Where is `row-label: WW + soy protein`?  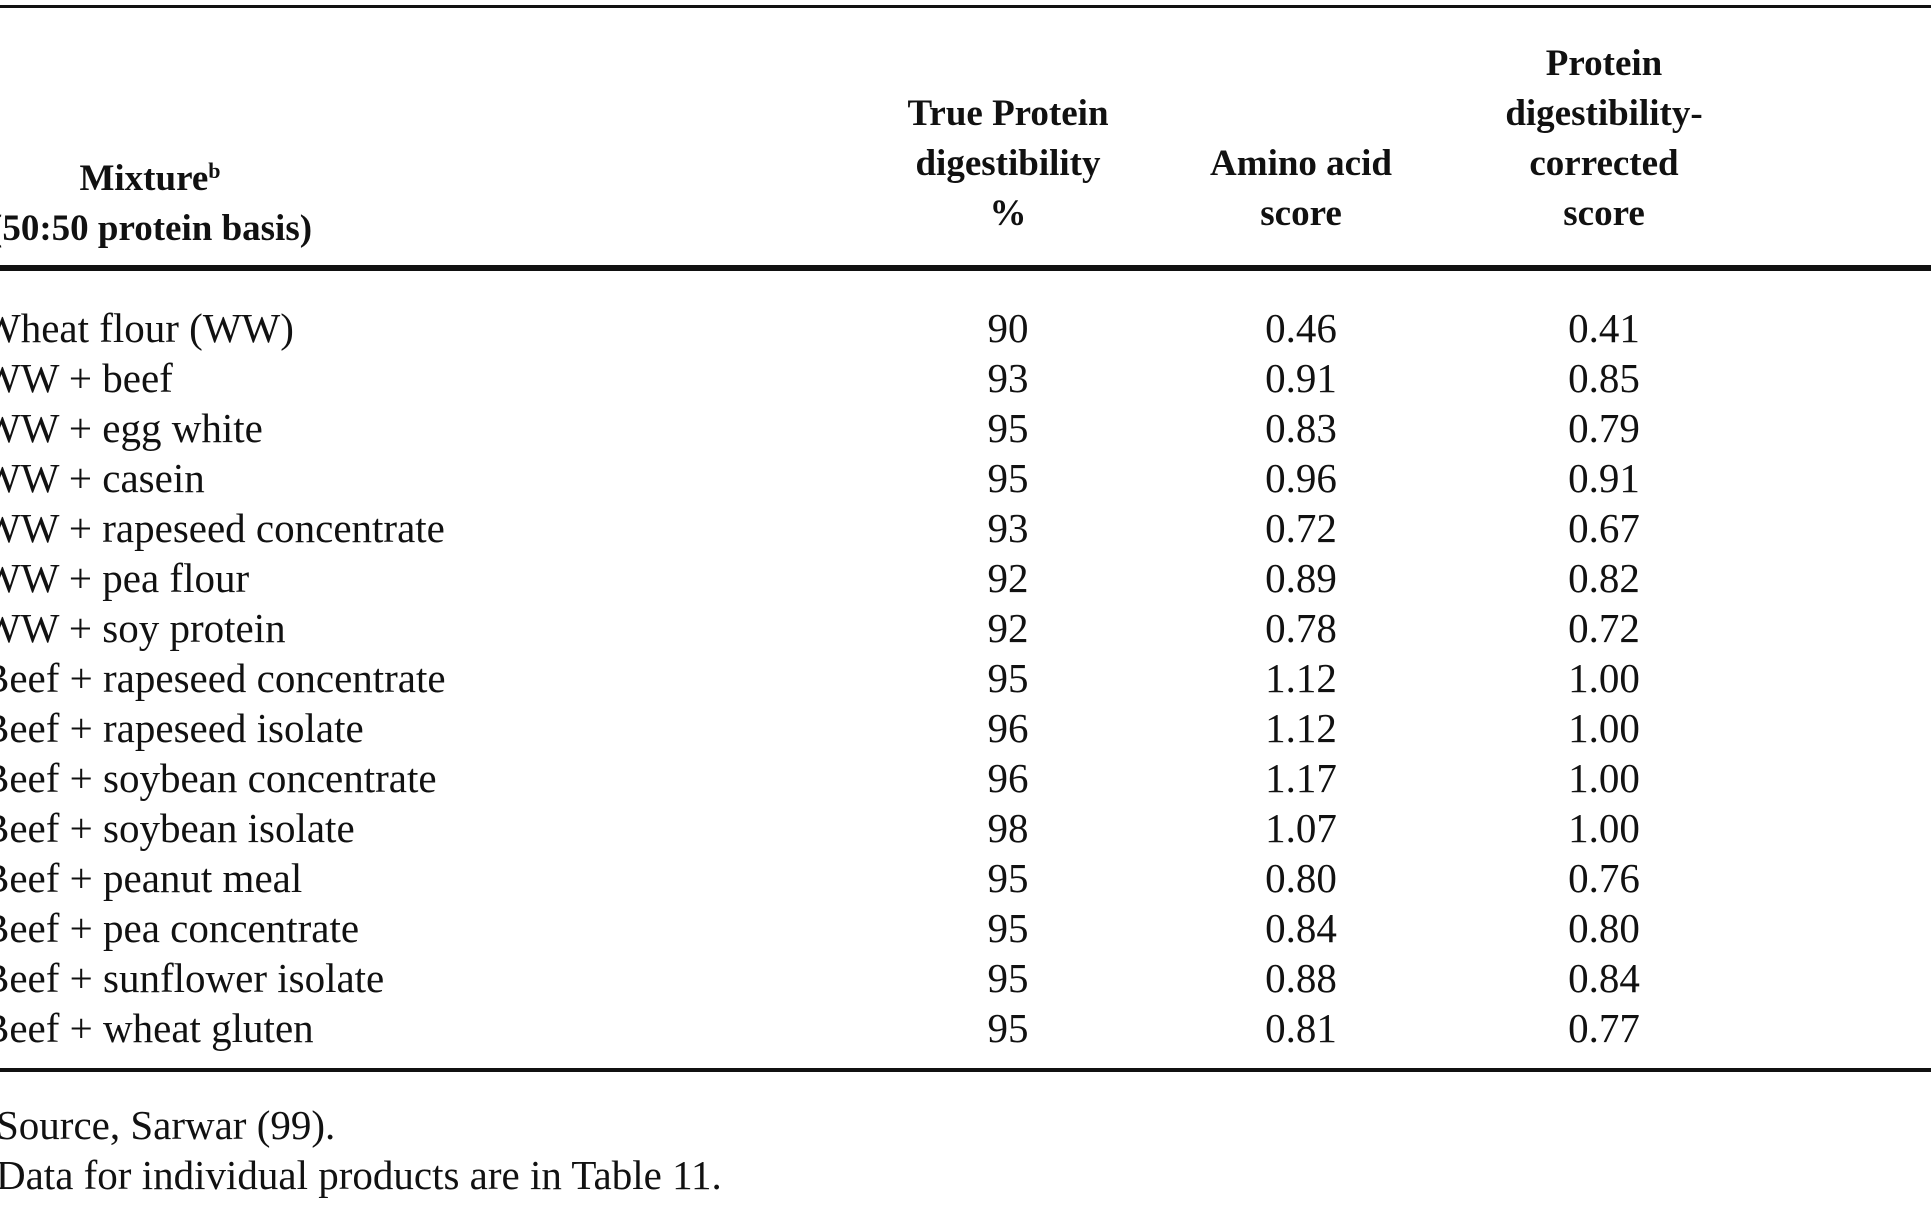
row-label: WW + soy protein is located at coordinates (143, 628).